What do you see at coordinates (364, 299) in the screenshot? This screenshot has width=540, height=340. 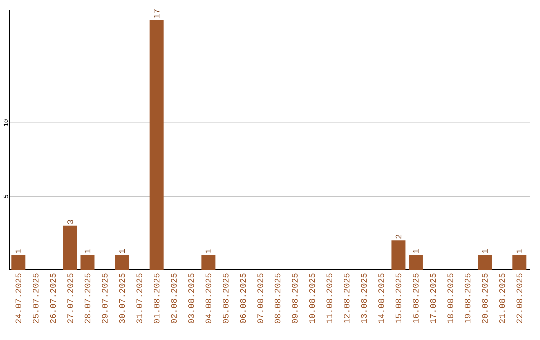 I see `x-tick-label: 13.08.2025` at bounding box center [364, 299].